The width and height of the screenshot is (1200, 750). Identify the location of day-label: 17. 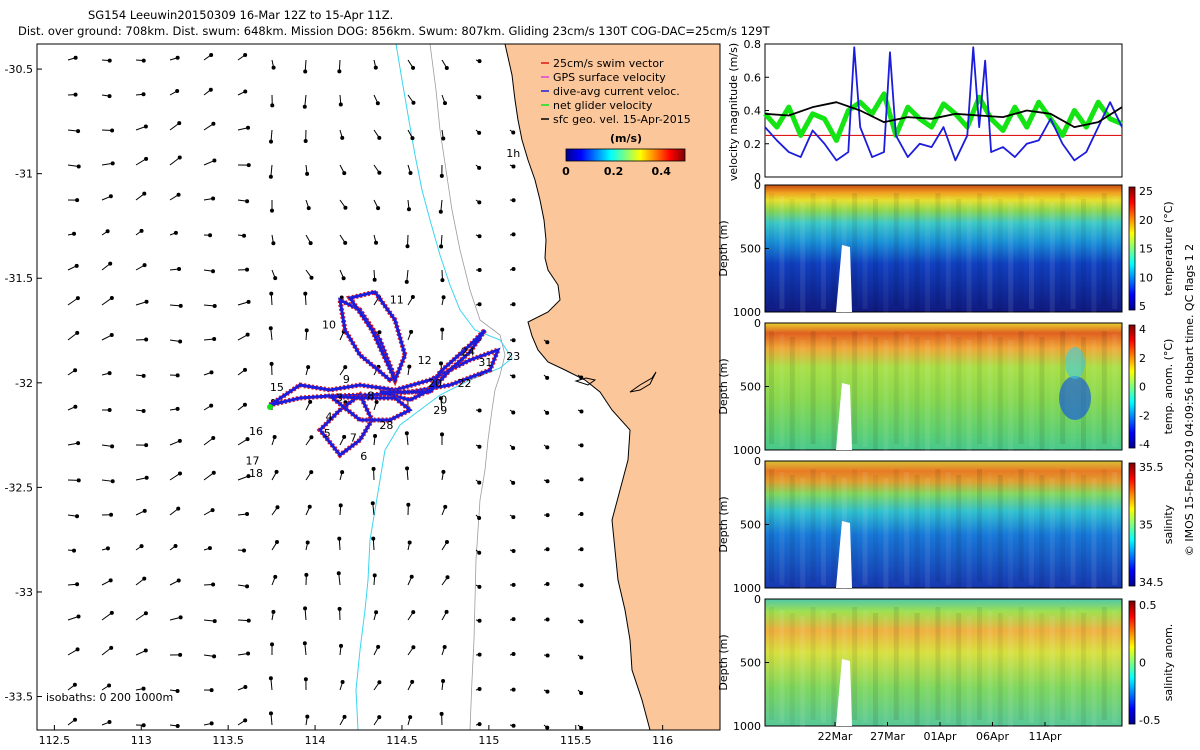
(253, 460).